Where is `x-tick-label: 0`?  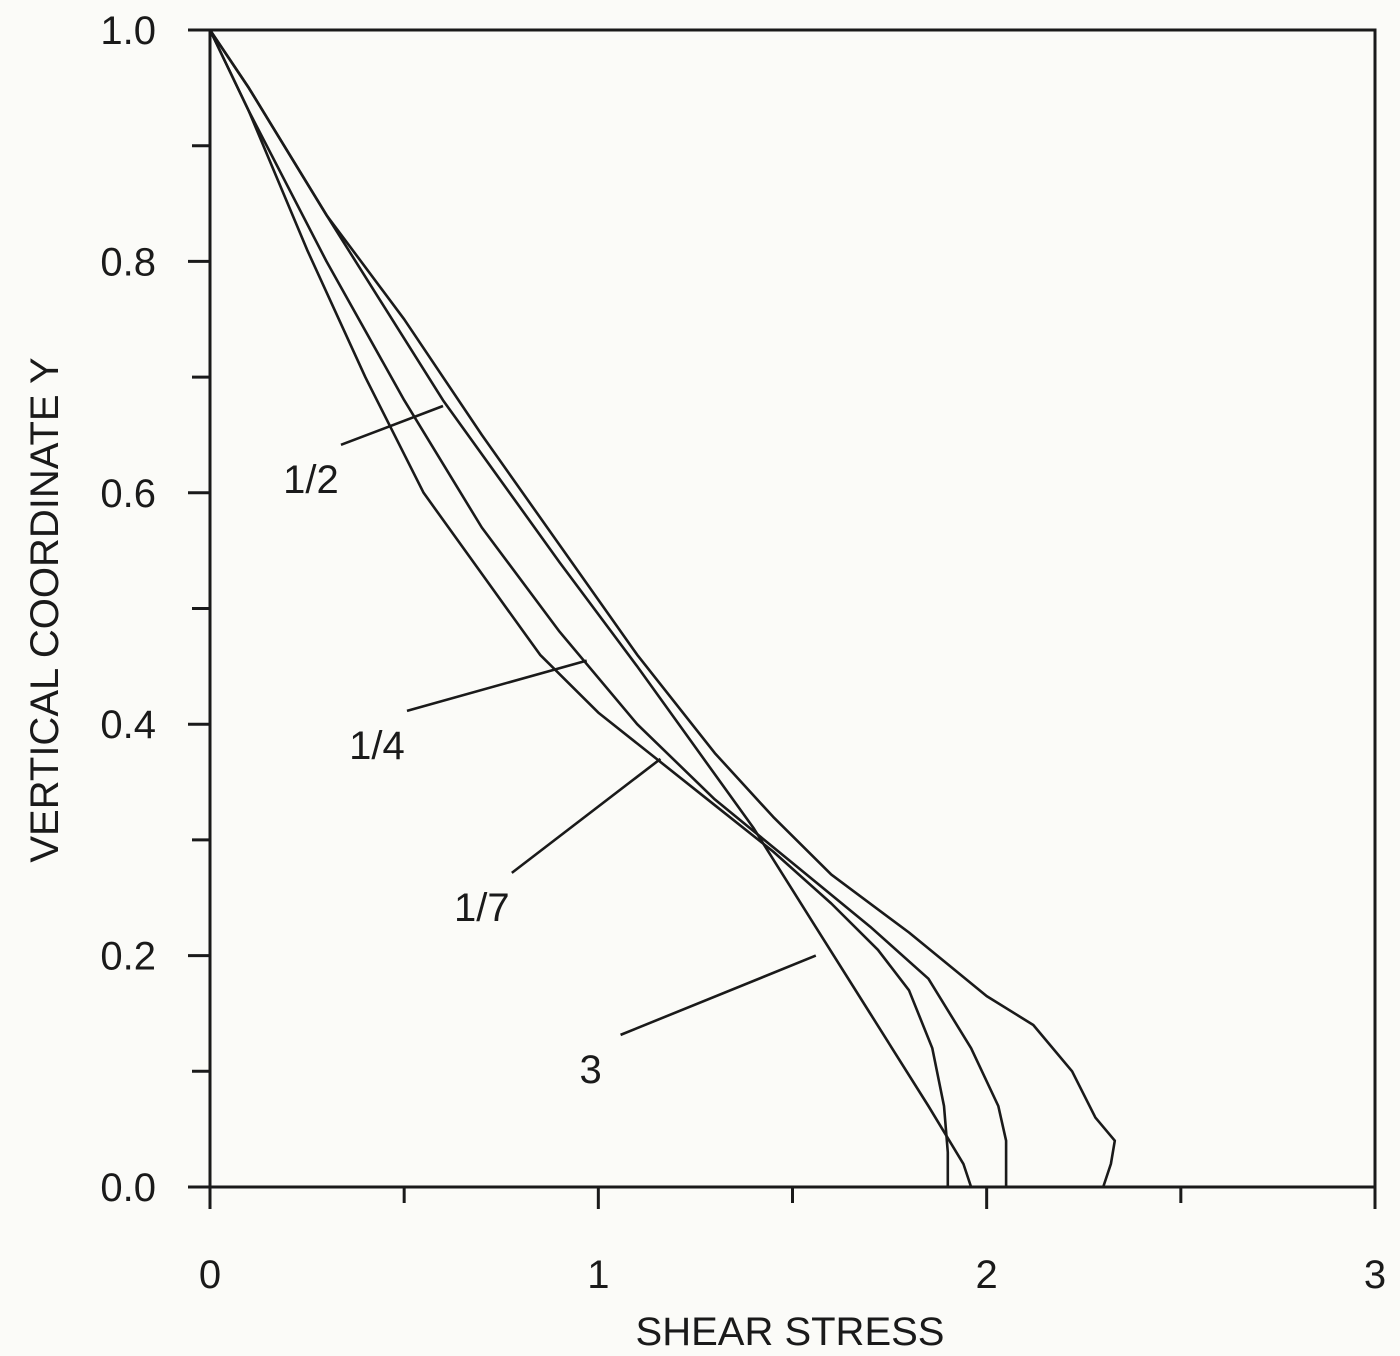
x-tick-label: 0 is located at coordinates (210, 1275).